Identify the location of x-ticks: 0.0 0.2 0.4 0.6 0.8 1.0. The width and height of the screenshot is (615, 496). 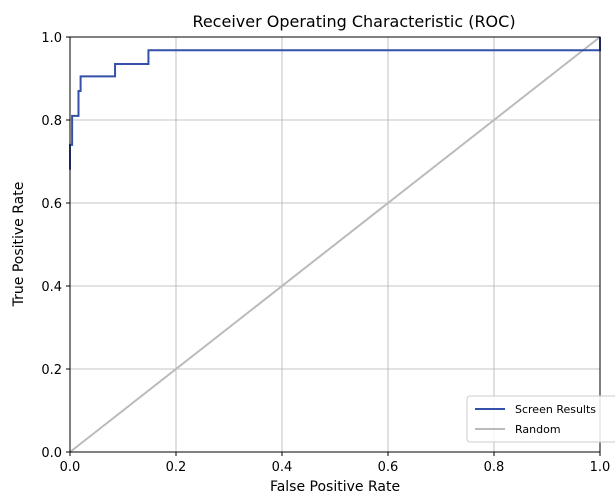
(335, 463).